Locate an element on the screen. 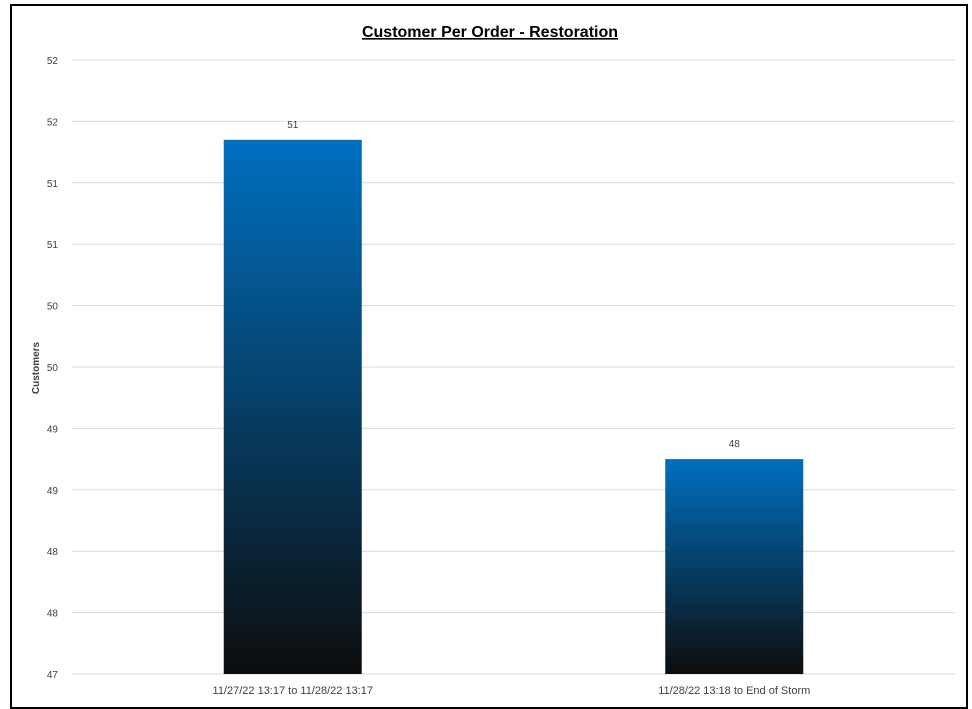 The image size is (972, 709). chart-title: Customer Per Order - Restoration is located at coordinates (490, 32).